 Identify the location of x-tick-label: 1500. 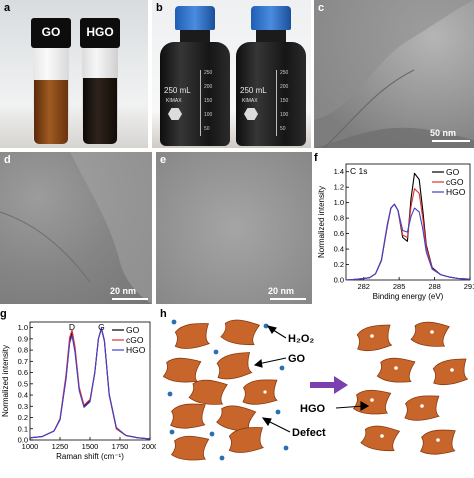
(90, 446).